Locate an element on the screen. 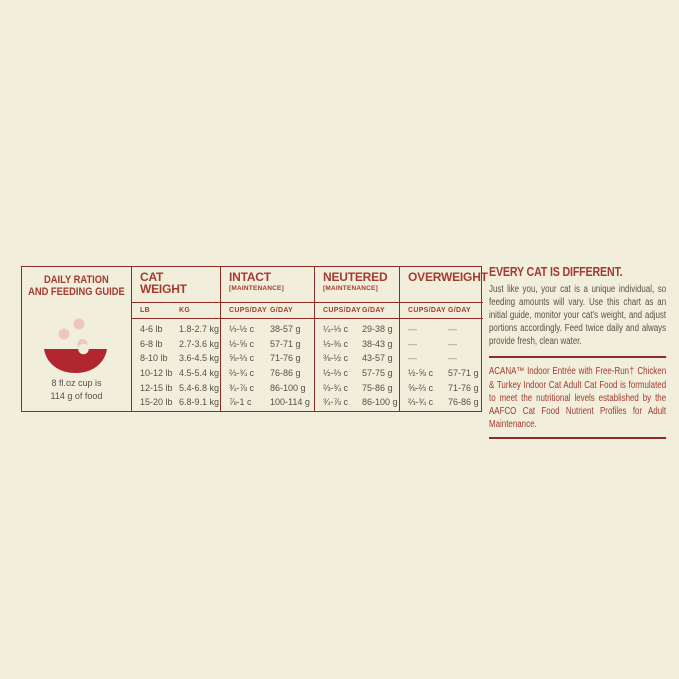 This screenshot has height=679, width=679. guide-title-line2: AND FEEDING GUIDE is located at coordinates (76, 292).